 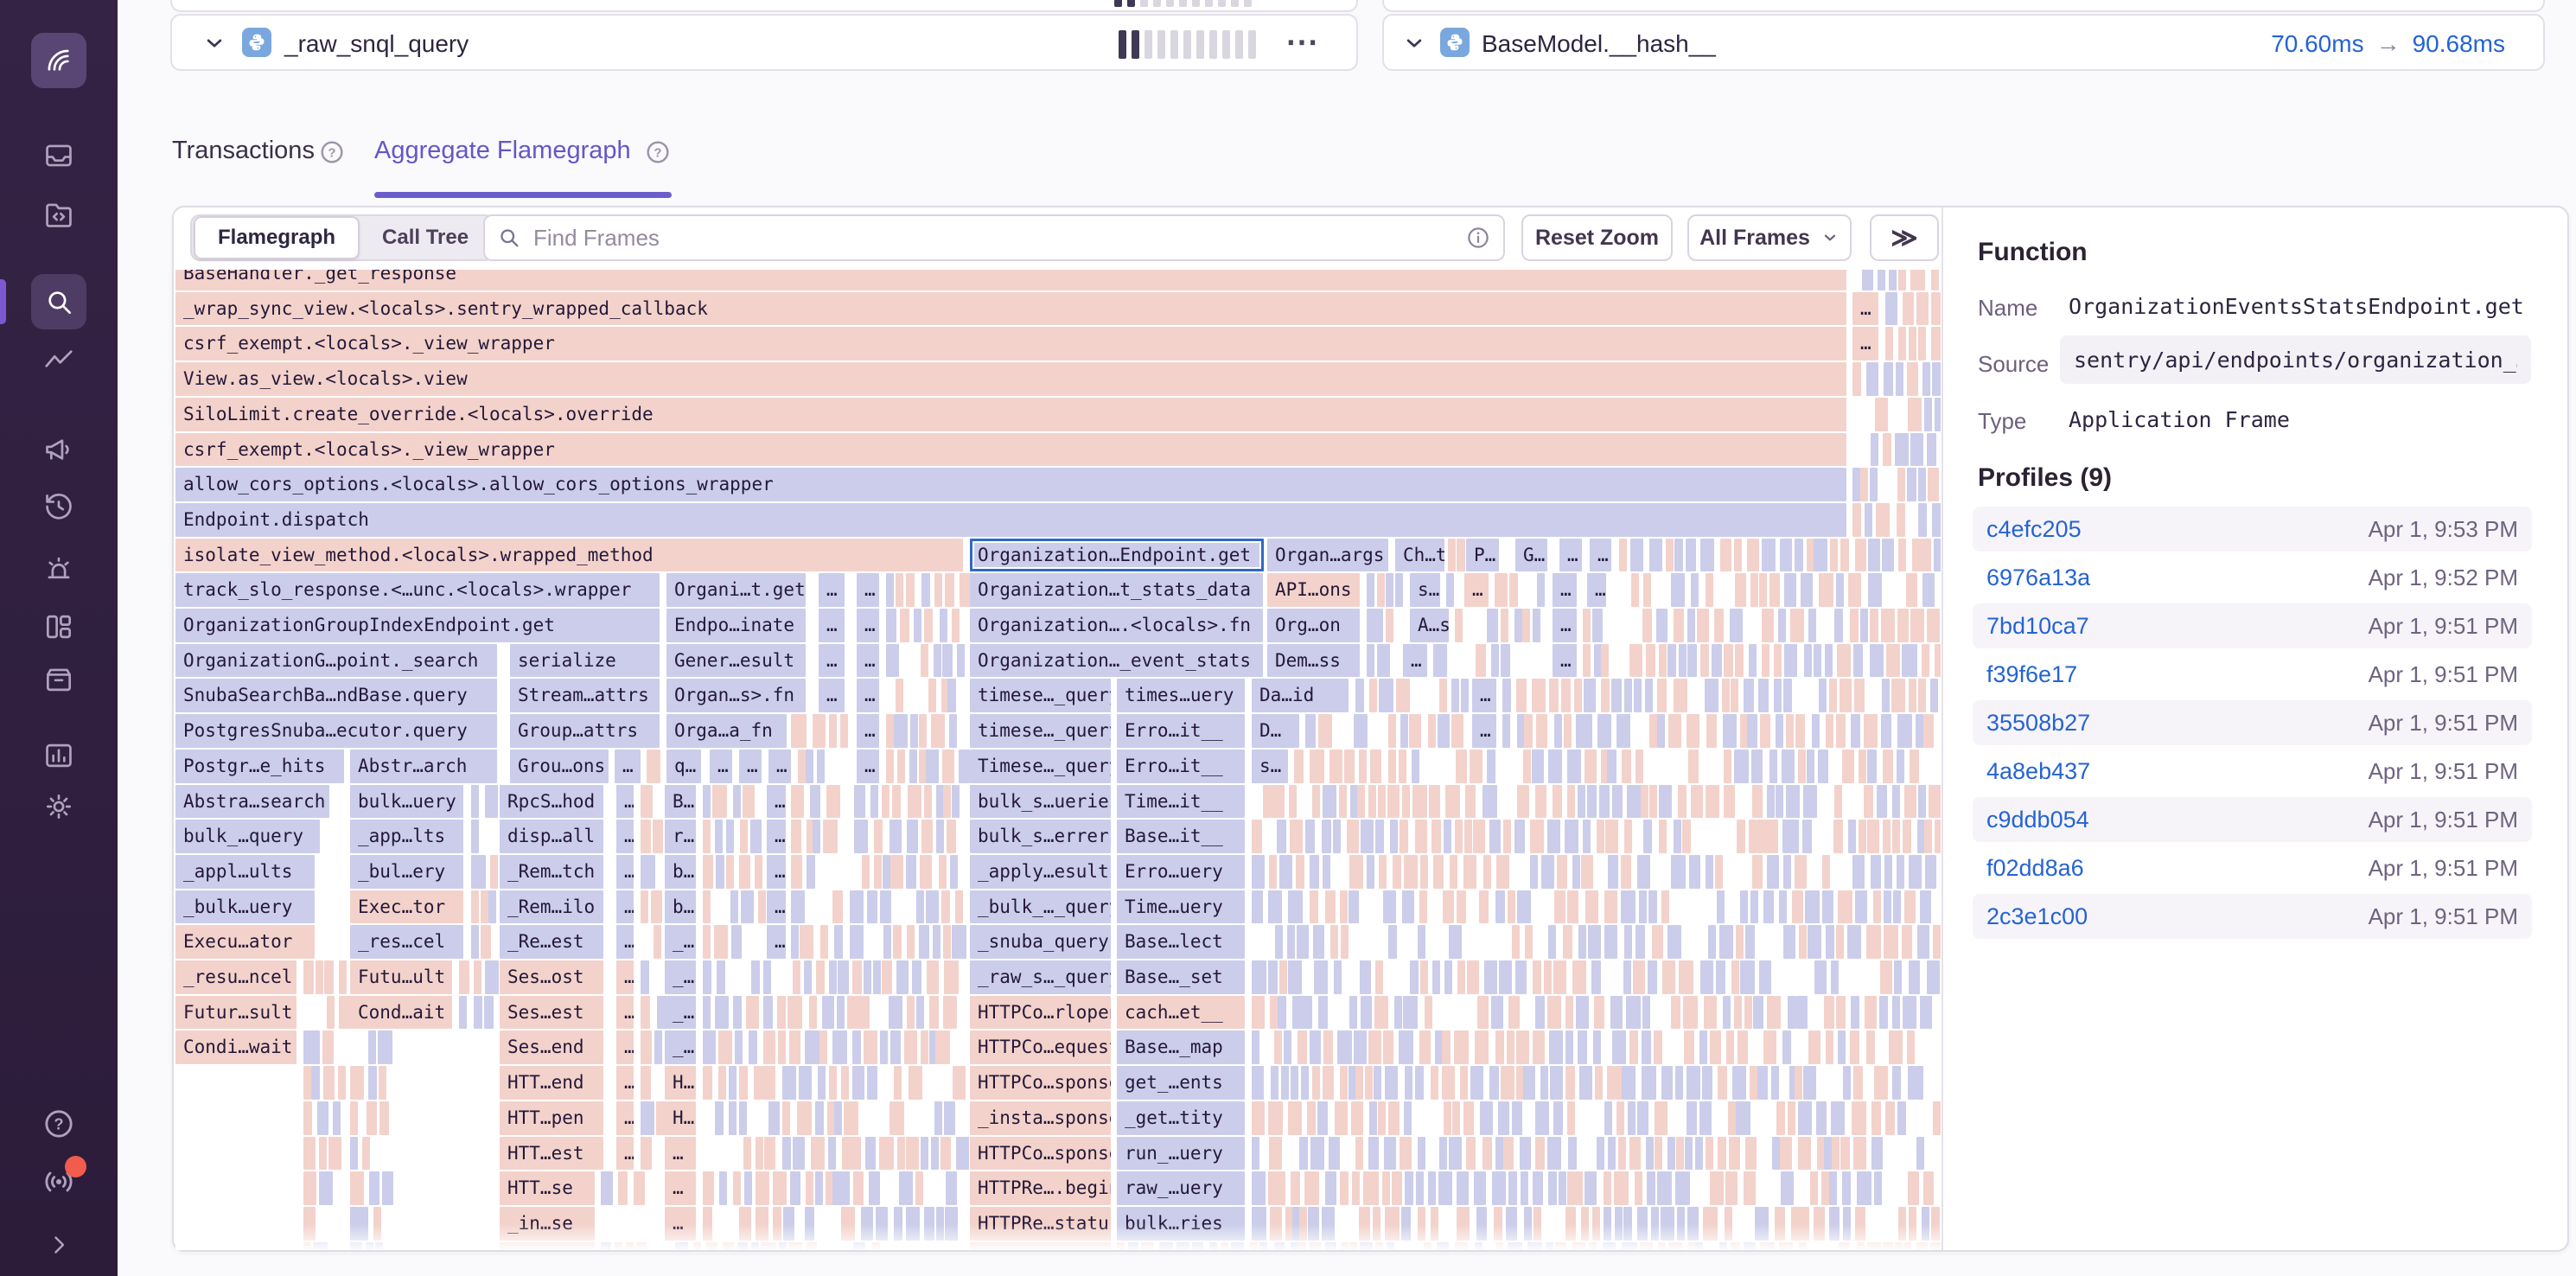 I want to click on flame-frame: RpcS…hod, so click(x=551, y=801).